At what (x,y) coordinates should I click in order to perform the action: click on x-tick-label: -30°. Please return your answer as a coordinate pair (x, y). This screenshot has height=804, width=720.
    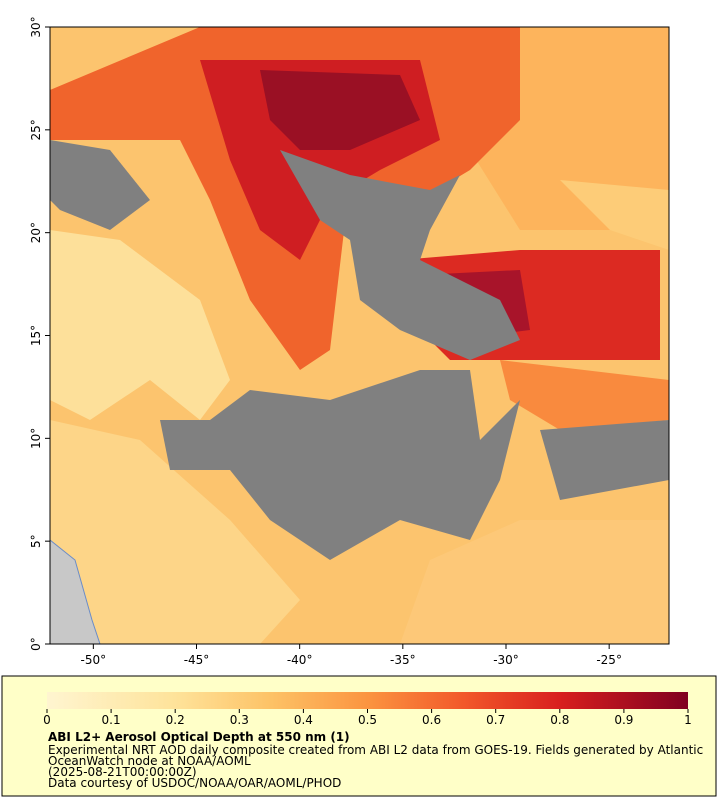
    Looking at the image, I should click on (506, 660).